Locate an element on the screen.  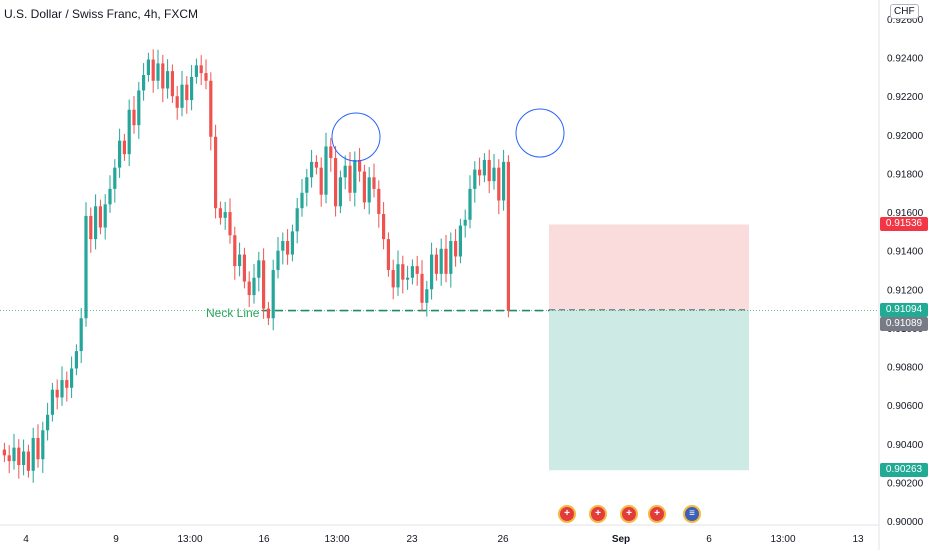
y-tick-label: 0.90600 is located at coordinates (905, 406).